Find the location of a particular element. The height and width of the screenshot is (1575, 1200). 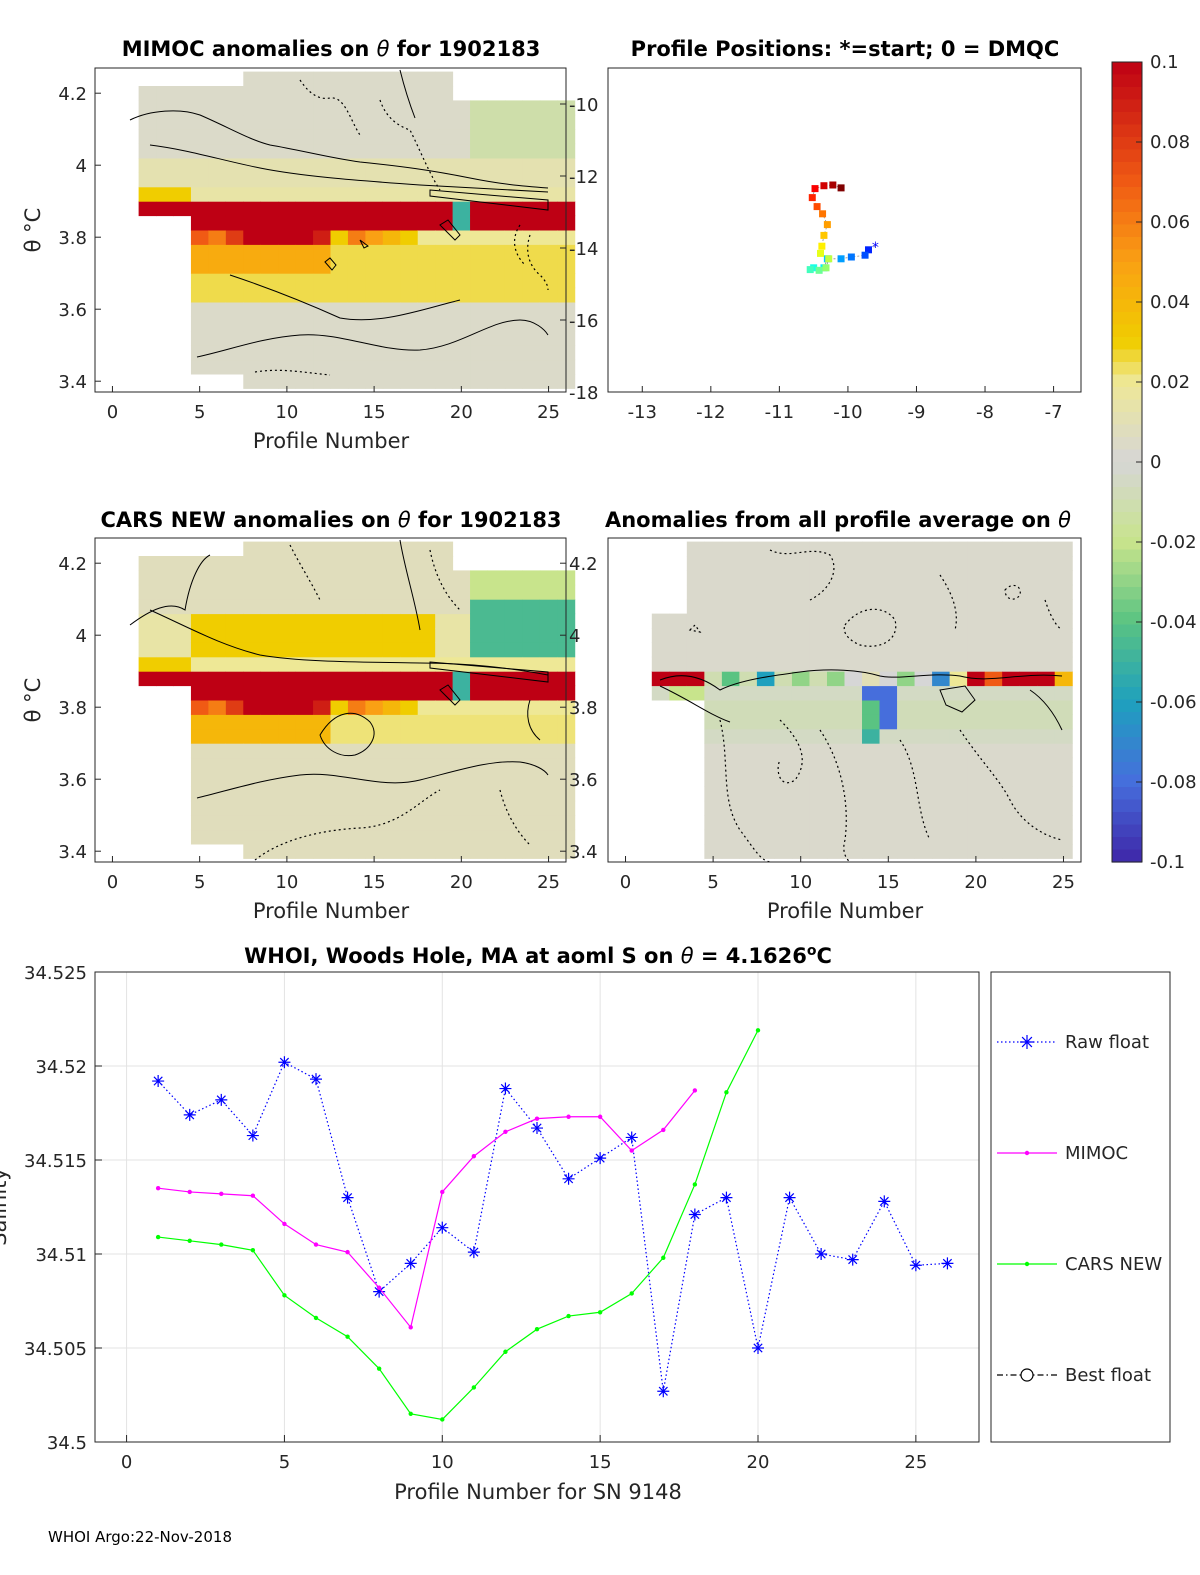

salinity-xlabel: Profile Number for SN 9148 is located at coordinates (538, 1492).